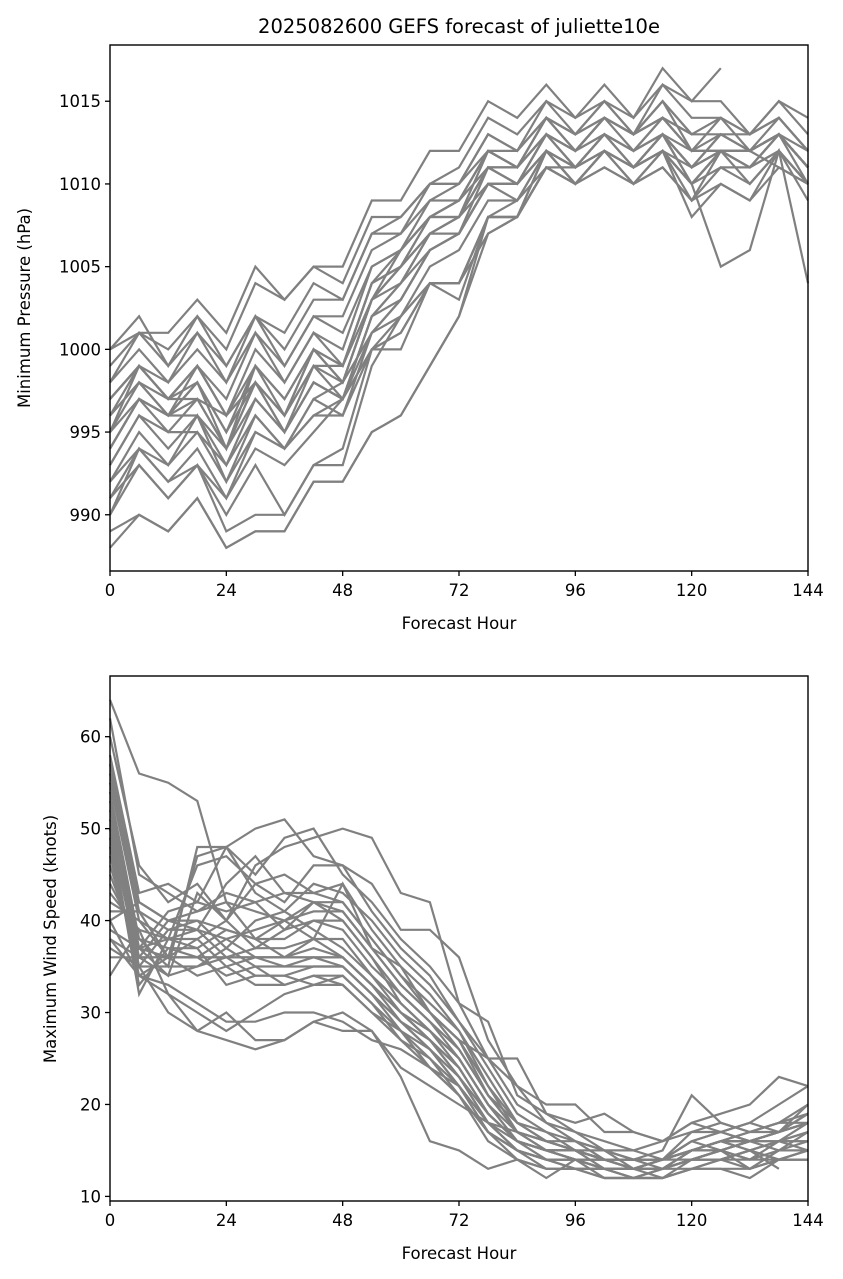  Describe the element at coordinates (80, 184) in the screenshot. I see `pressure-y-tick-label: 1010` at that location.